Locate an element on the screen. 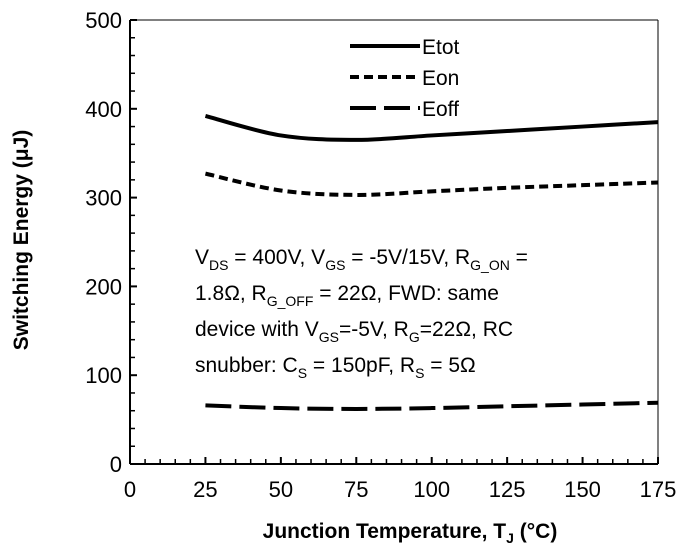 Image resolution: width=682 pixels, height=552 pixels. x-tick-label: 125 is located at coordinates (507, 489).